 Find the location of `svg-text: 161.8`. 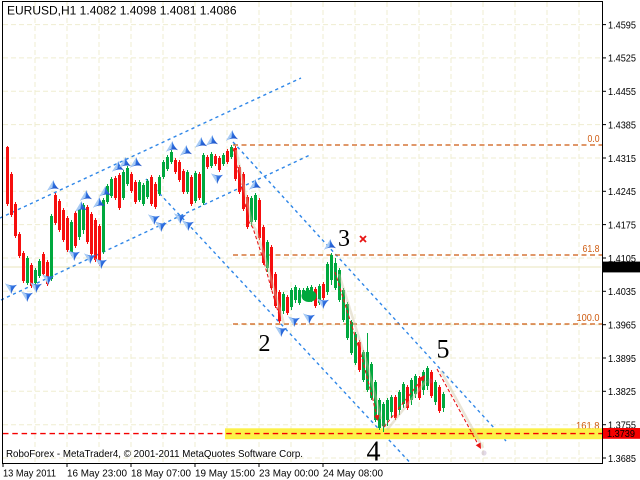

svg-text: 161.8 is located at coordinates (588, 426).